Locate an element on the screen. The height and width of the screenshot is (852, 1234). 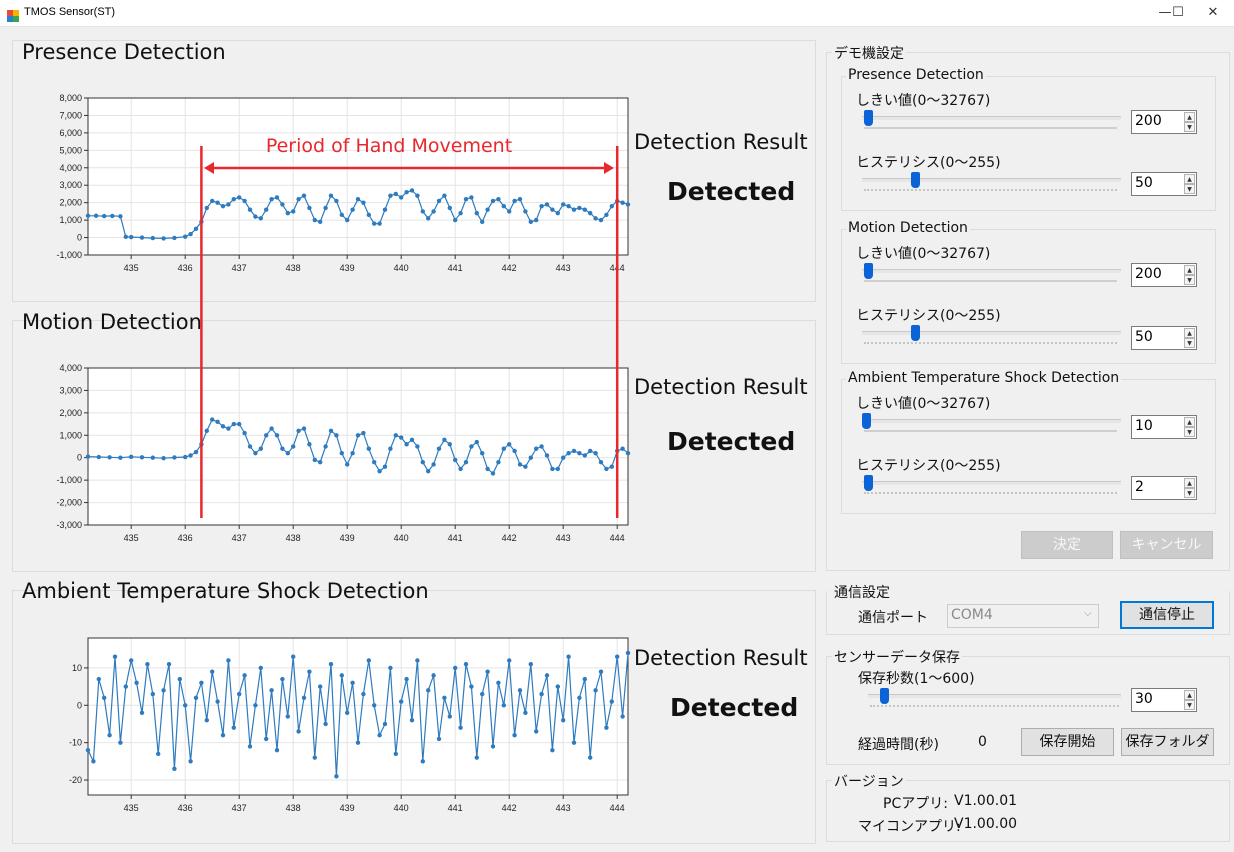
ambient-x-tick-label: 437 is located at coordinates (239, 808).